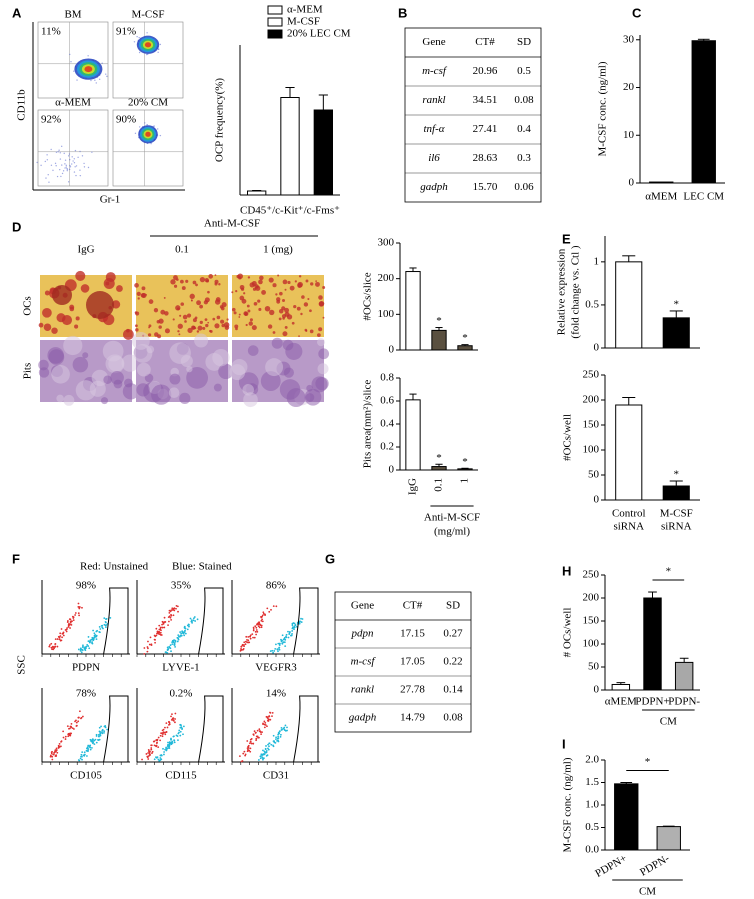  I want to click on x-tick-label: PDPN+, so click(611, 866).